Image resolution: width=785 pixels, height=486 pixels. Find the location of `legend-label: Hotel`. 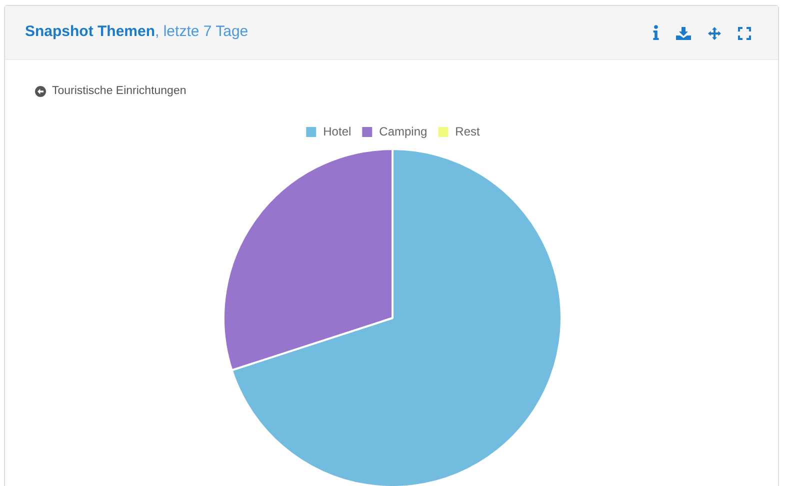

legend-label: Hotel is located at coordinates (337, 131).